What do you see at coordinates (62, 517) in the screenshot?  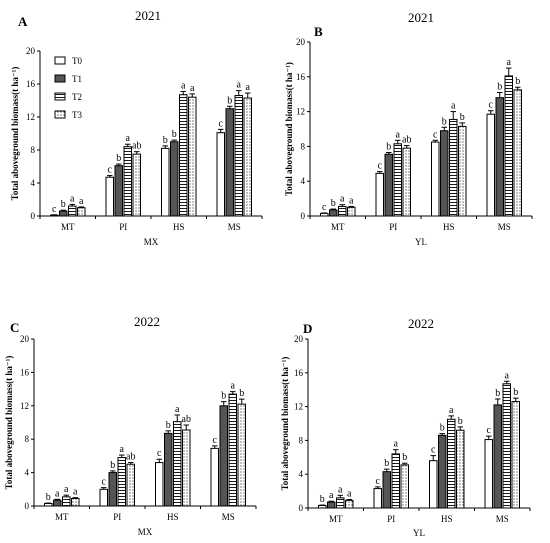 I see `category-label: MT` at bounding box center [62, 517].